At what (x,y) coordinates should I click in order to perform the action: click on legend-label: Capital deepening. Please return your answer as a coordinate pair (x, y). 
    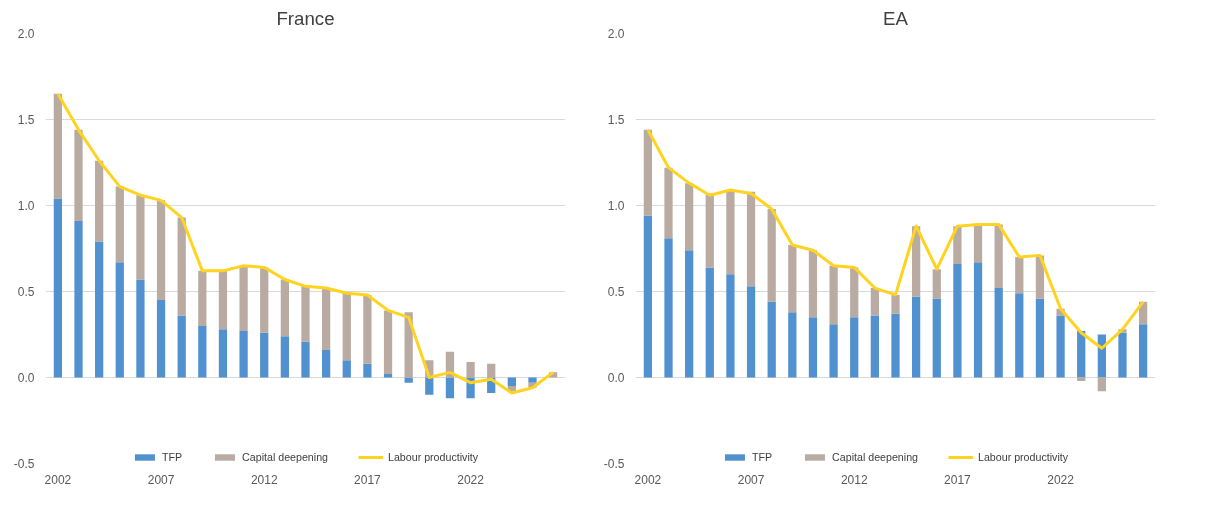
    Looking at the image, I should click on (285, 457).